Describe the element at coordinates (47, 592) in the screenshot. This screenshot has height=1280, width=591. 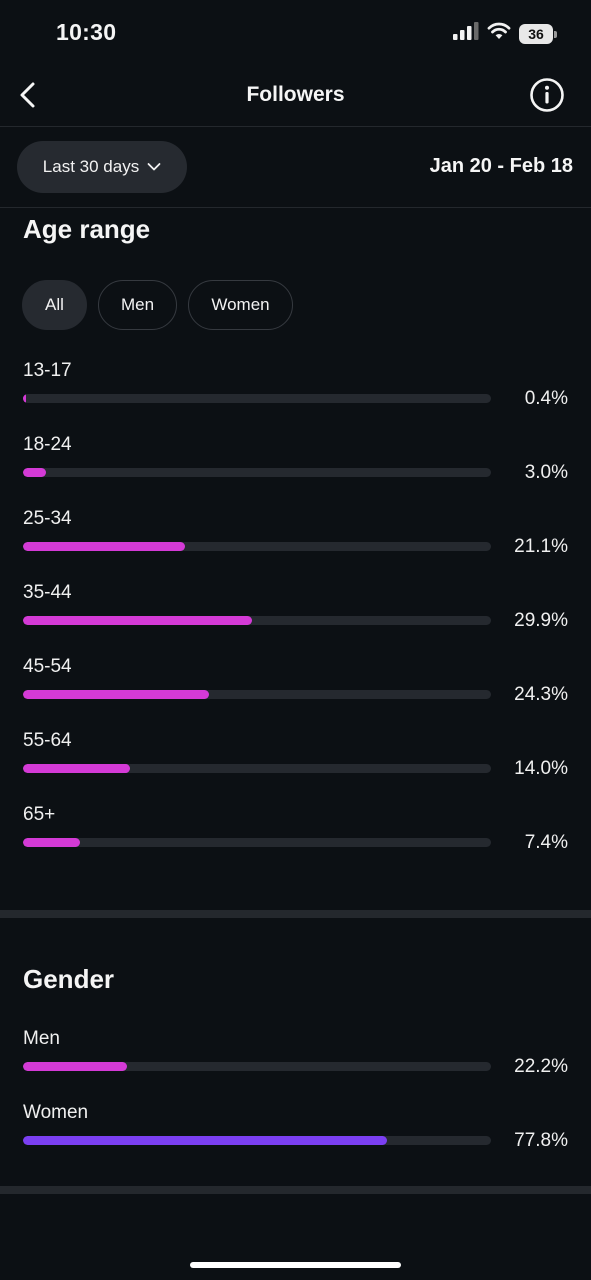
I see `age-label: 35-44` at that location.